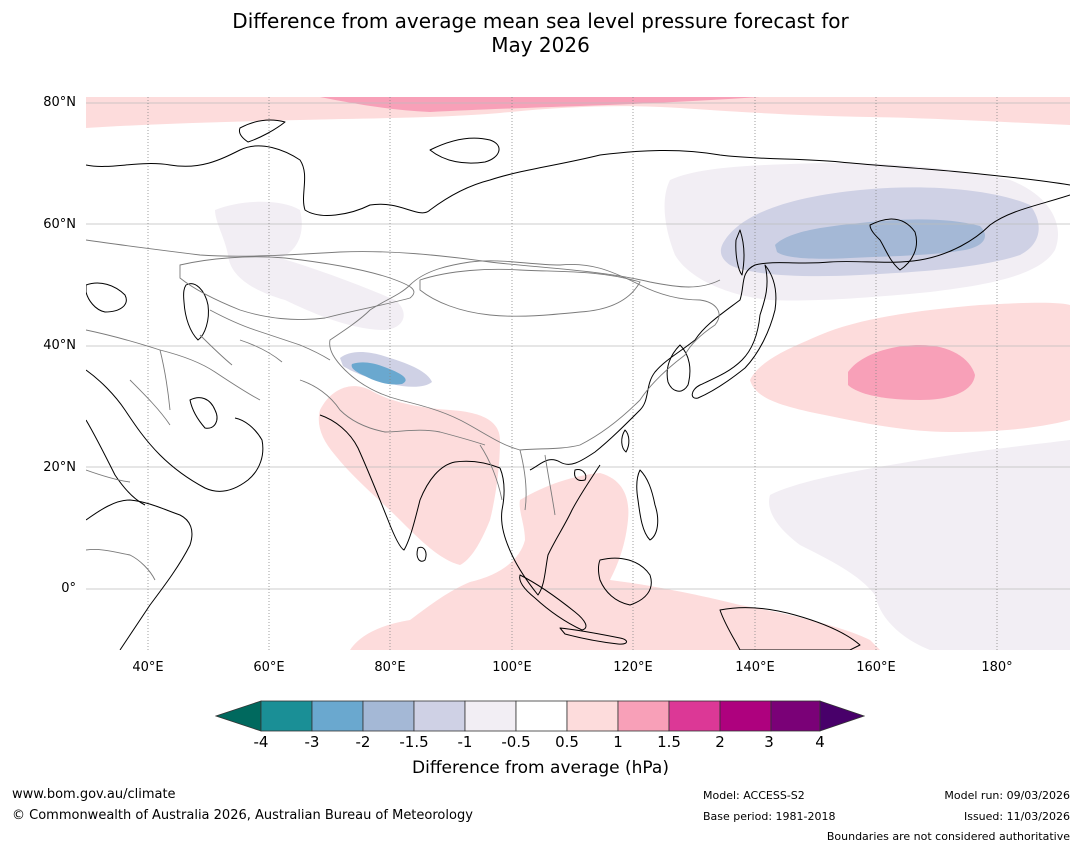 This screenshot has height=850, width=1081. Describe the element at coordinates (378, 373) in the screenshot. I see `tibet-low-core` at that location.